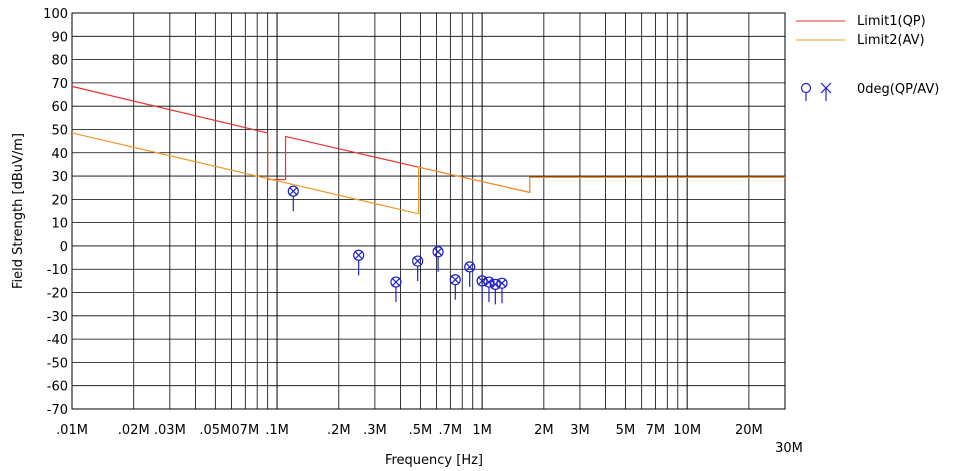 This screenshot has height=471, width=957. I want to click on x-tick-label: 30M, so click(789, 448).